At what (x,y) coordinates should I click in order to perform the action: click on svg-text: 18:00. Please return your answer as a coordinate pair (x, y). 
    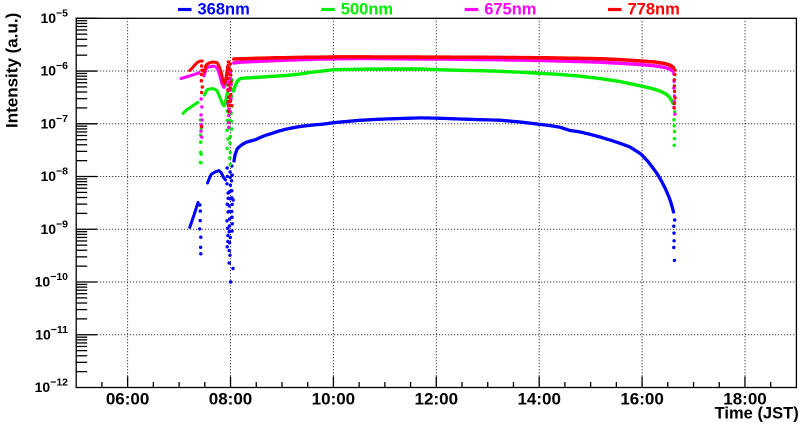
    Looking at the image, I should click on (744, 399).